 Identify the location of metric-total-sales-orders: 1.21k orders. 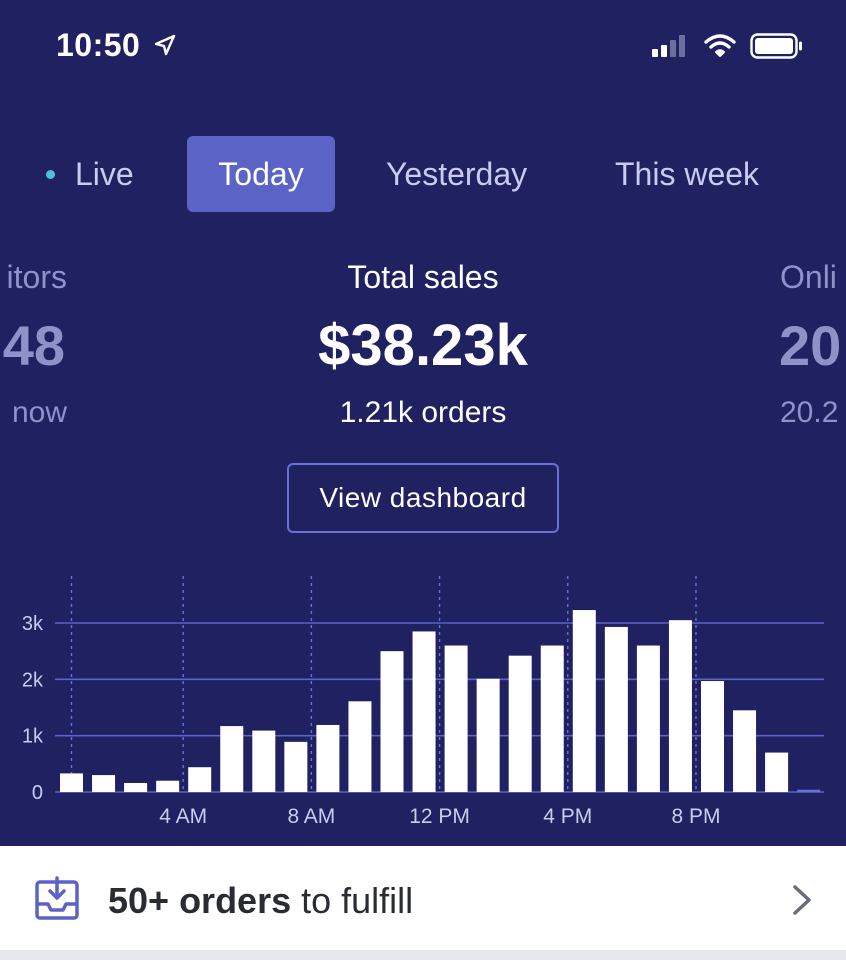
(423, 412).